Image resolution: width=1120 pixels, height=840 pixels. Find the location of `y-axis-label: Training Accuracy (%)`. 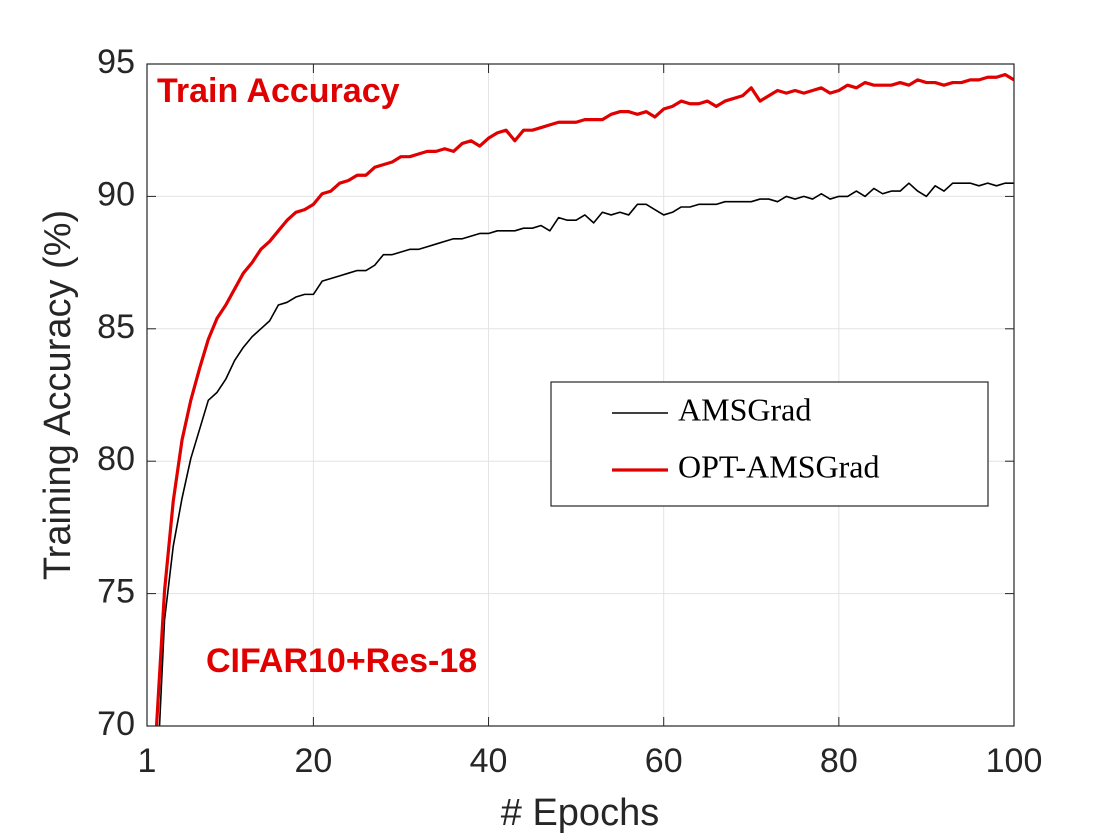

y-axis-label: Training Accuracy (%) is located at coordinates (58, 395).